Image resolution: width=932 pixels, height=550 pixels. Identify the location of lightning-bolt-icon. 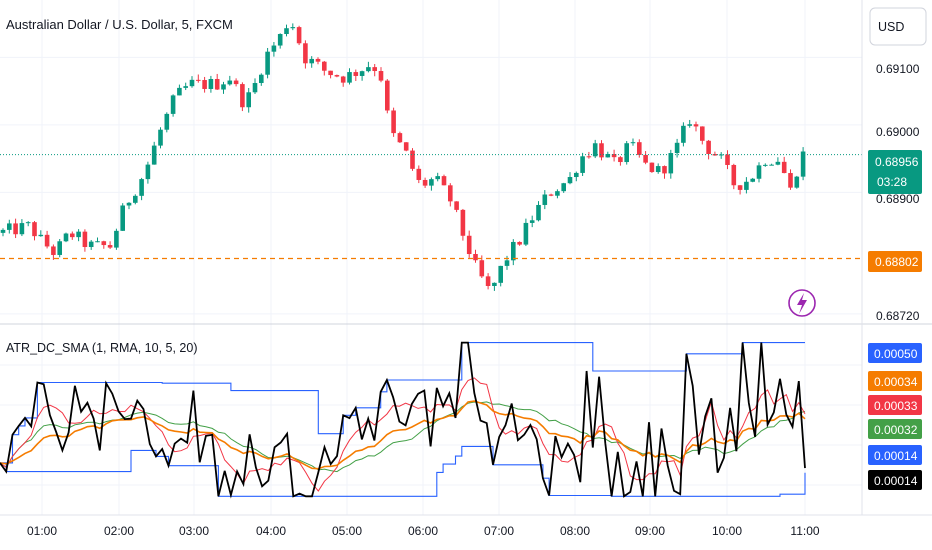
(802, 303).